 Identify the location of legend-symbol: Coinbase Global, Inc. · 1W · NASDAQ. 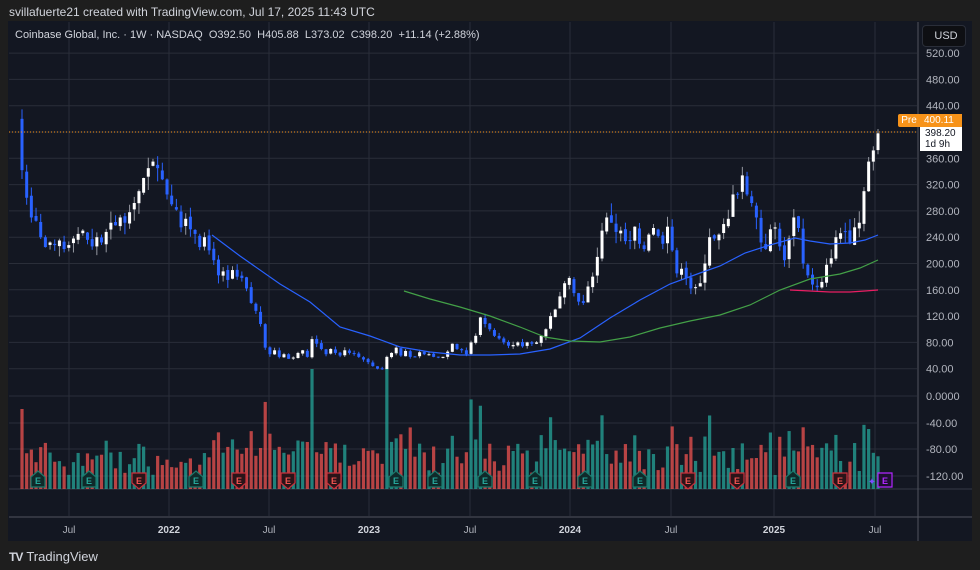
(109, 35).